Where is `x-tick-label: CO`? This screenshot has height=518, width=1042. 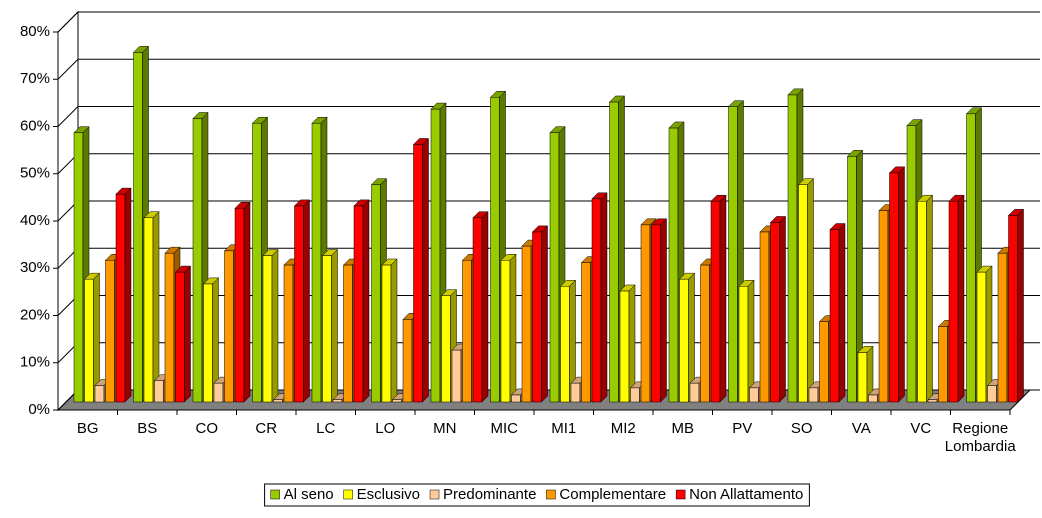 x-tick-label: CO is located at coordinates (207, 428).